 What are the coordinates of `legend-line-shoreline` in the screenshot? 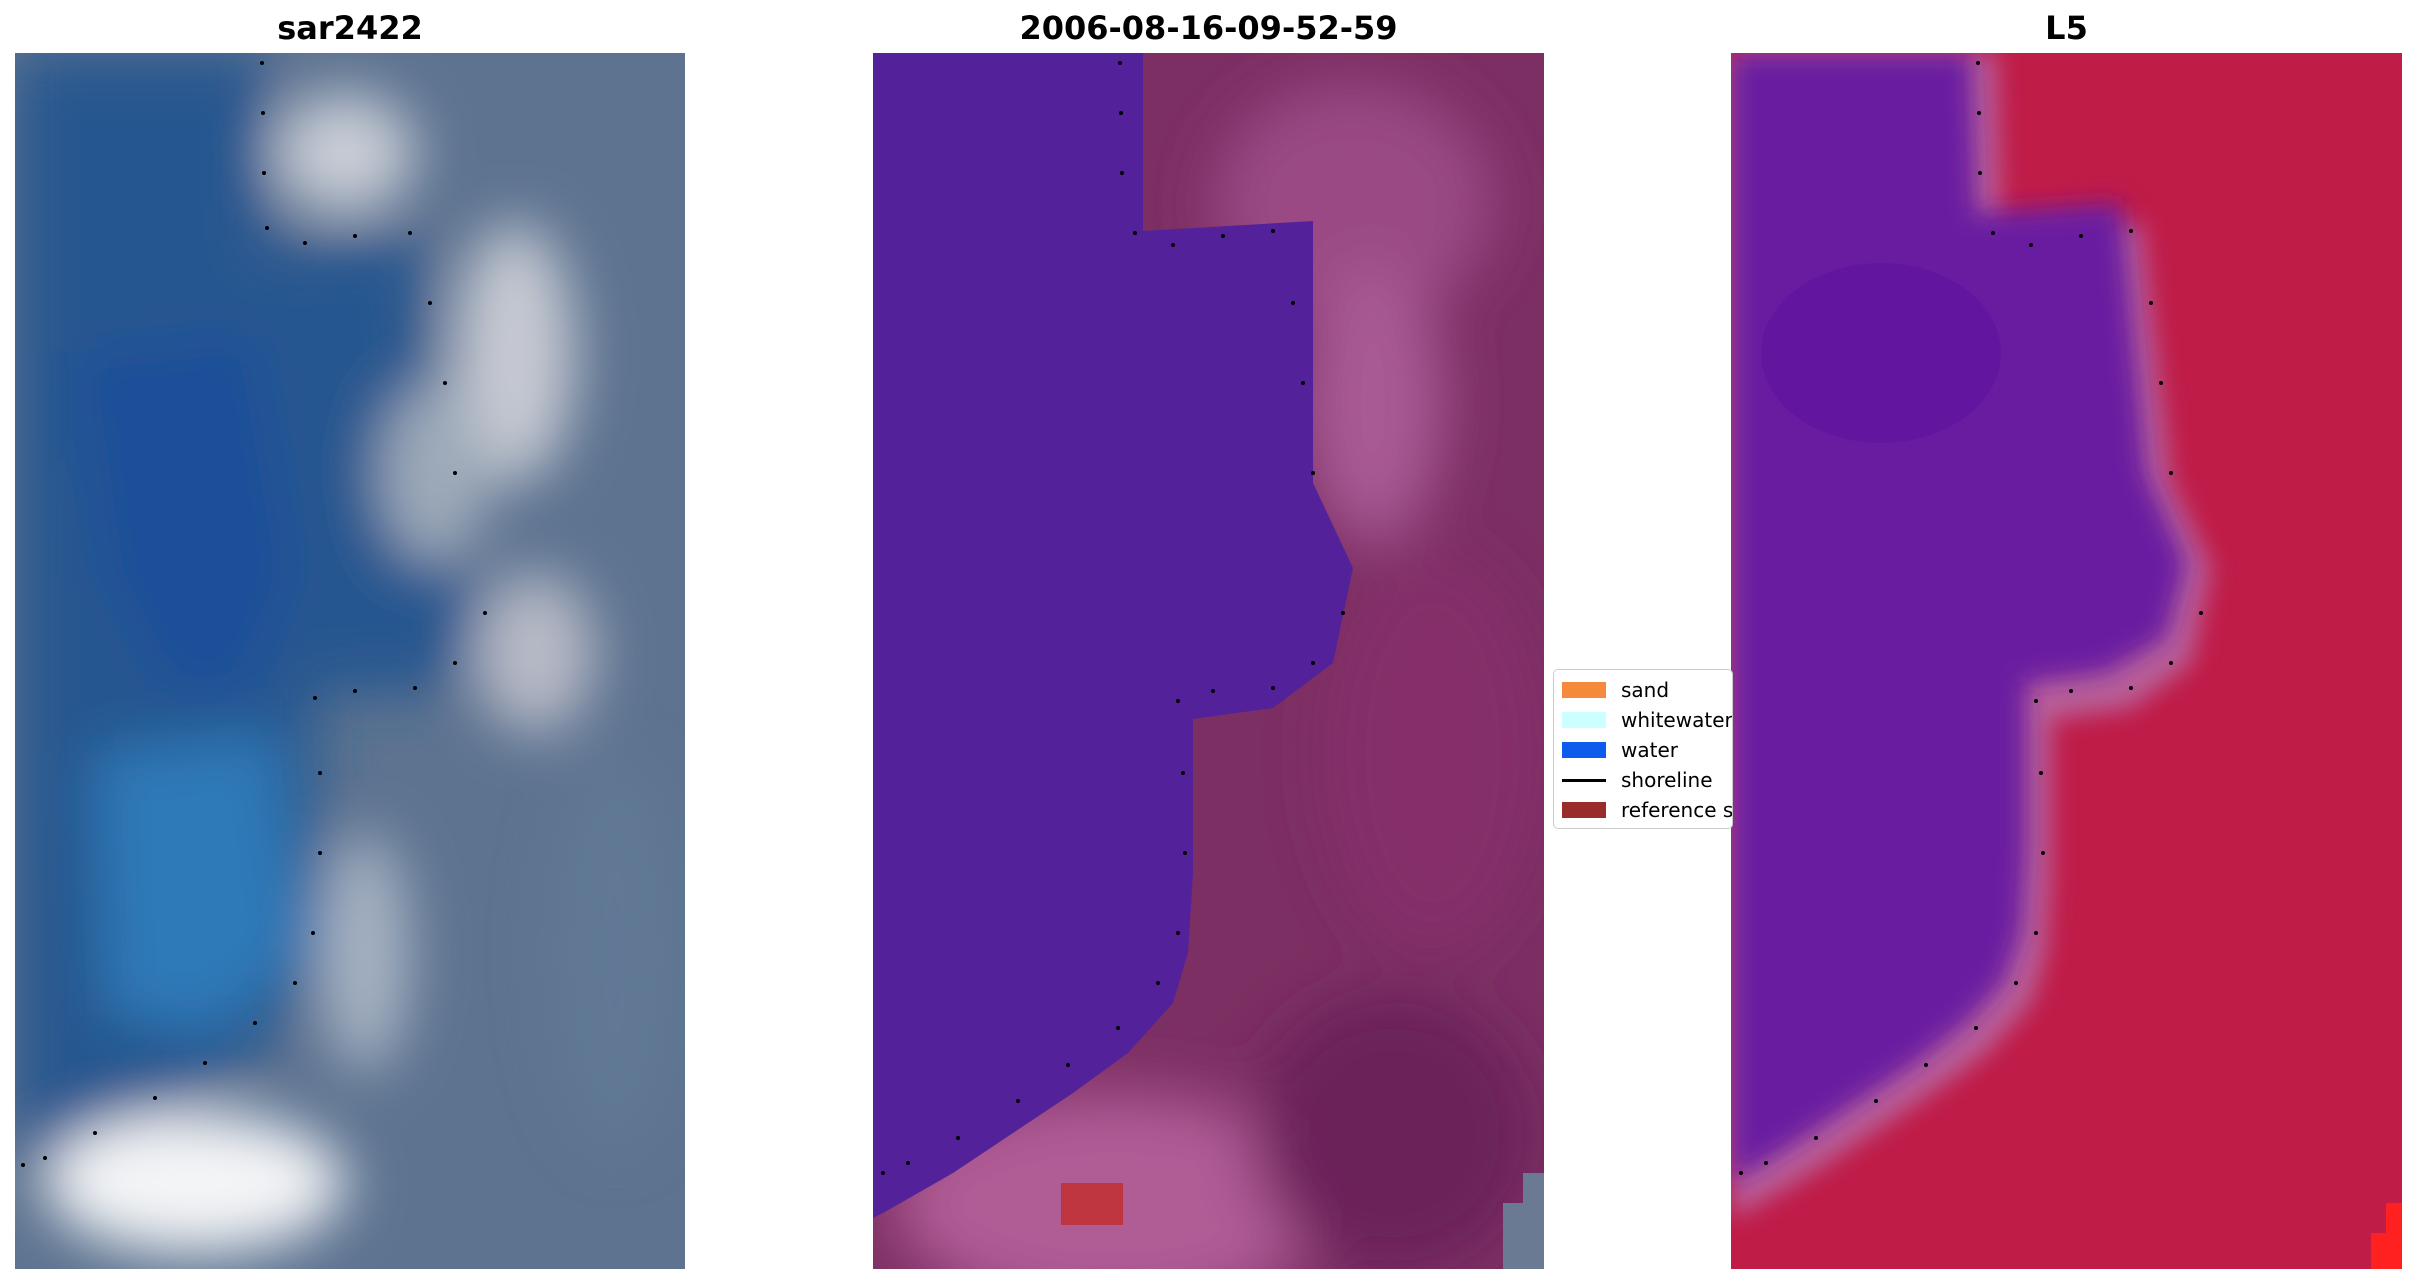 It's located at (1584, 780).